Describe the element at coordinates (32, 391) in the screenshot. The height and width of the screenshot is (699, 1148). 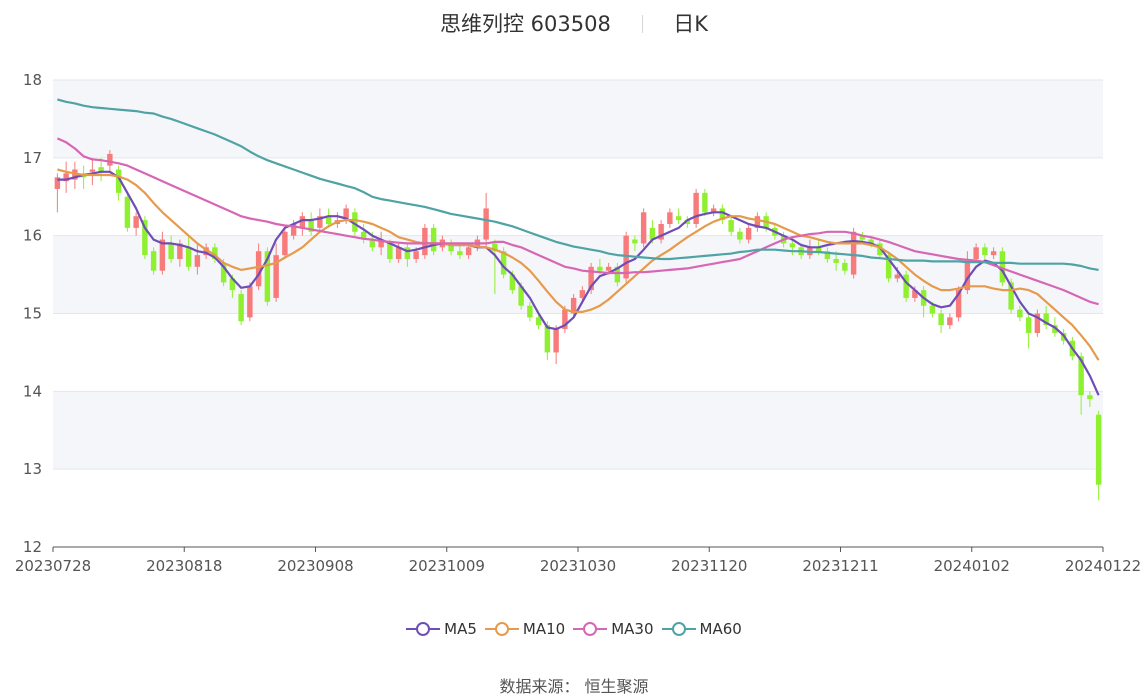
I see `y-tick-label: 14` at that location.